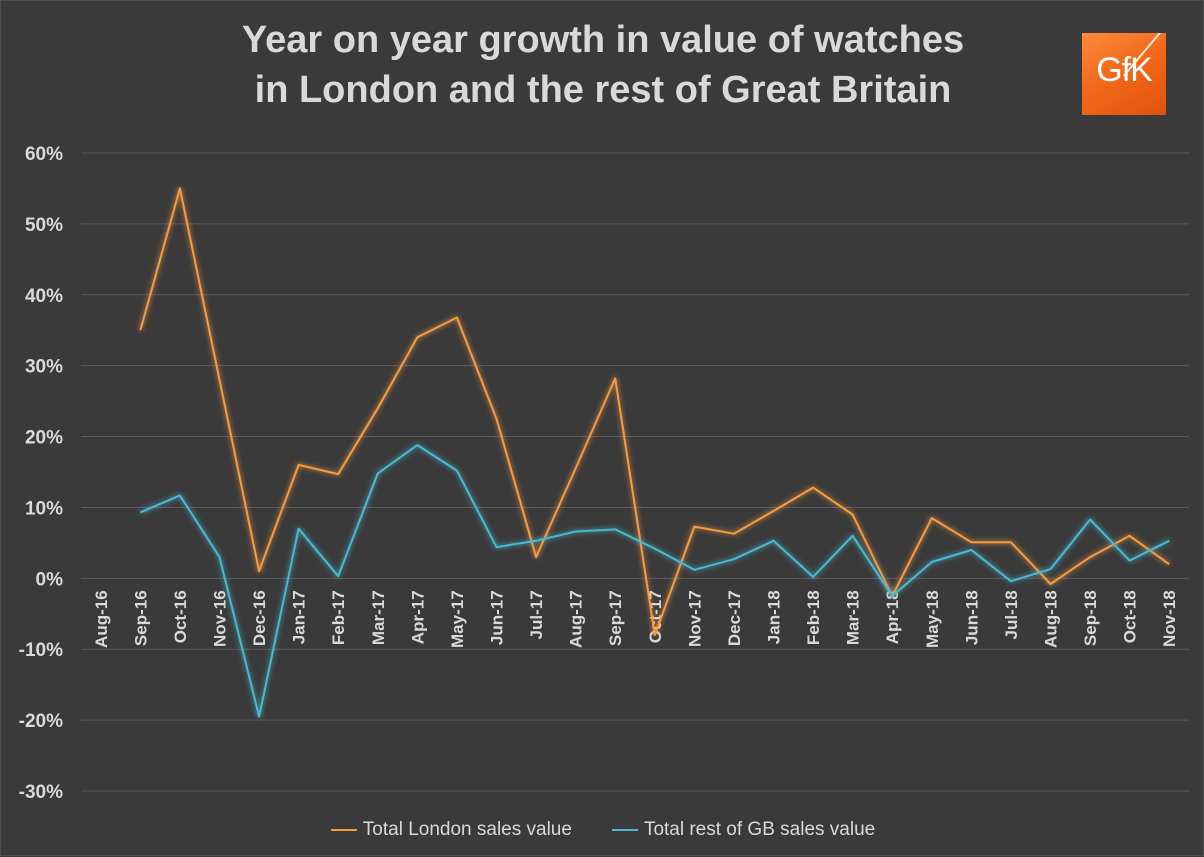  Describe the element at coordinates (457, 619) in the screenshot. I see `x-tick-label-9: May-17` at that location.